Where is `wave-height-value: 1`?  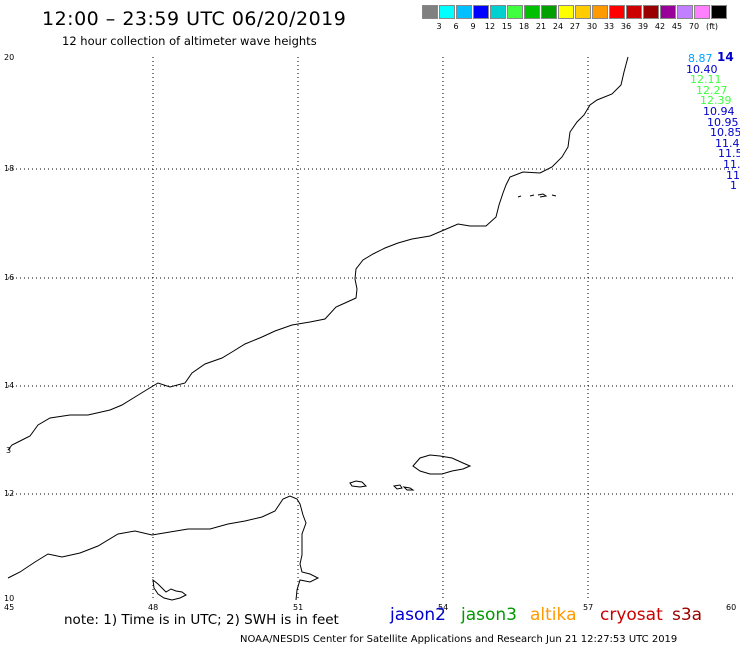
wave-height-value: 1 is located at coordinates (733, 186).